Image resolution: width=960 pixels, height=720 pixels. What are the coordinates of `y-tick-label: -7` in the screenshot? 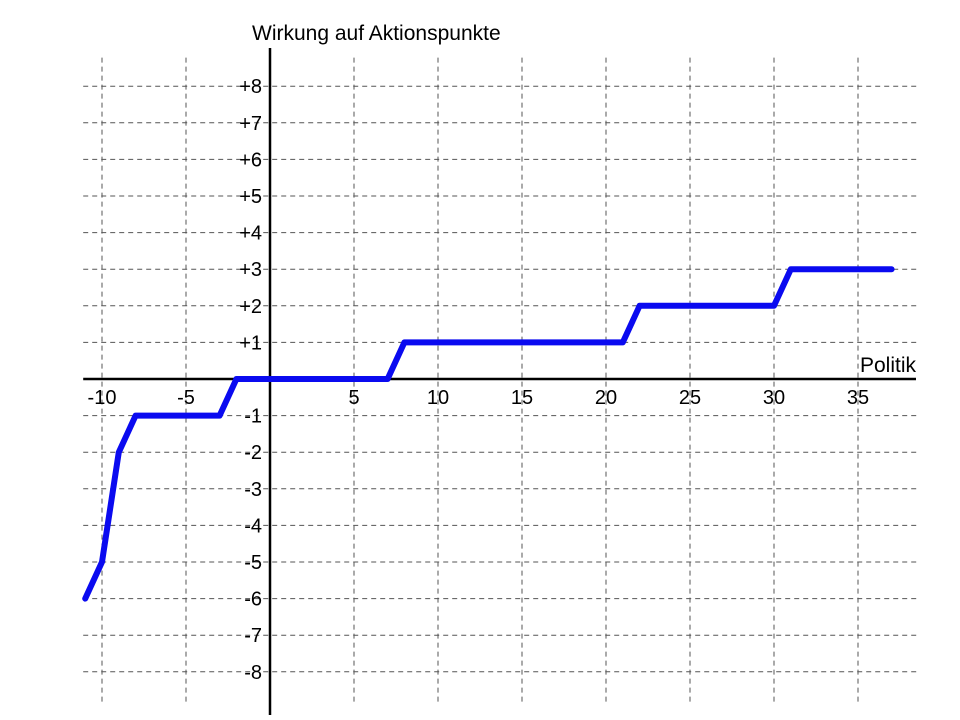 It's located at (253, 636).